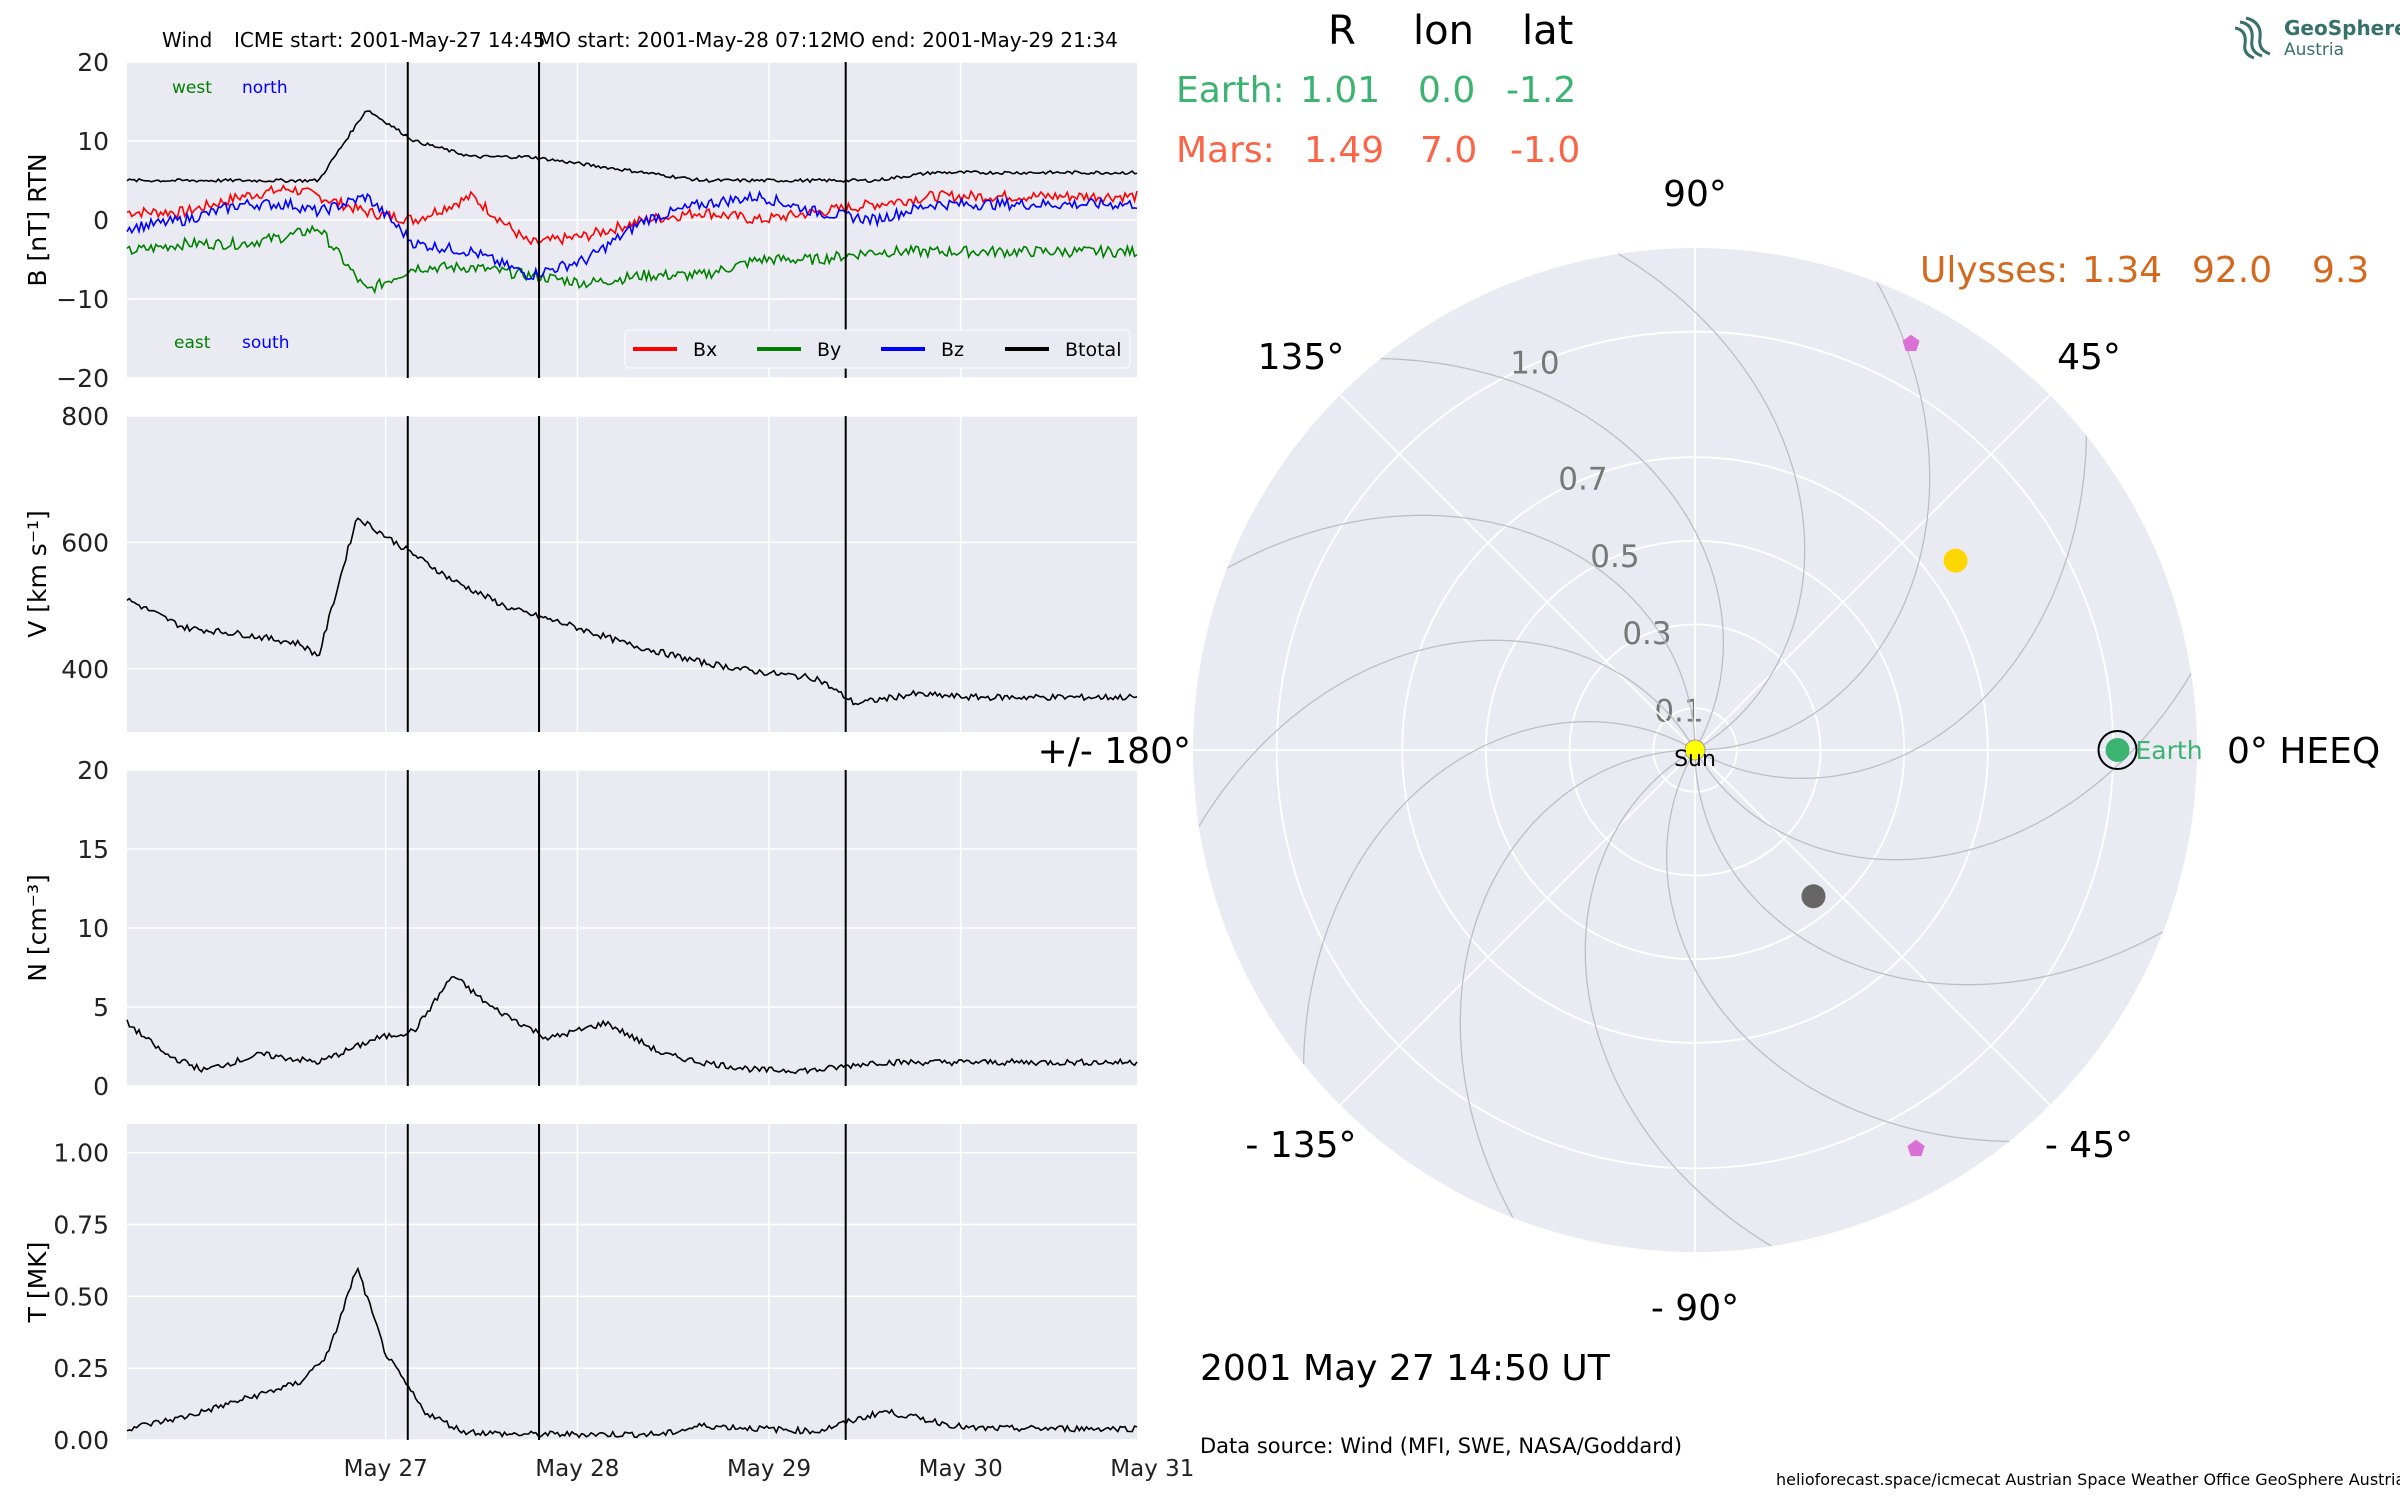 The height and width of the screenshot is (1500, 2400). Describe the element at coordinates (81, 1225) in the screenshot. I see `y-tick-label: 0.75` at that location.